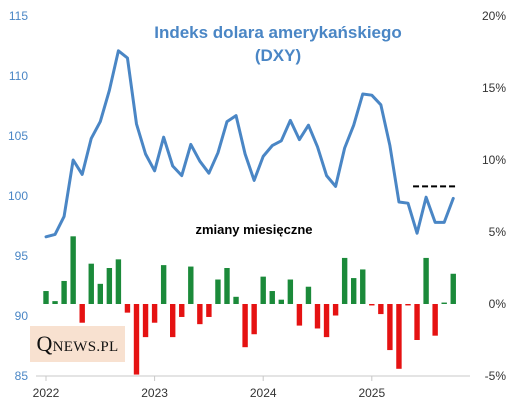 Image resolution: width=516 pixels, height=409 pixels. Describe the element at coordinates (18, 16) in the screenshot. I see `y-left-tick-label: 115` at that location.